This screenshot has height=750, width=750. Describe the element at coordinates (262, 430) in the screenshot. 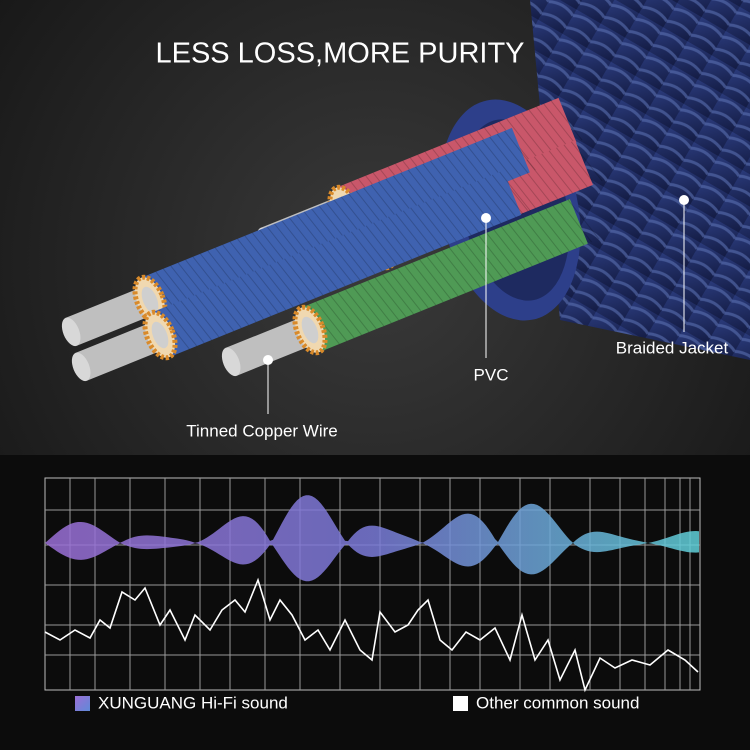

I see `callout-label: Tinned Copper Wire` at that location.